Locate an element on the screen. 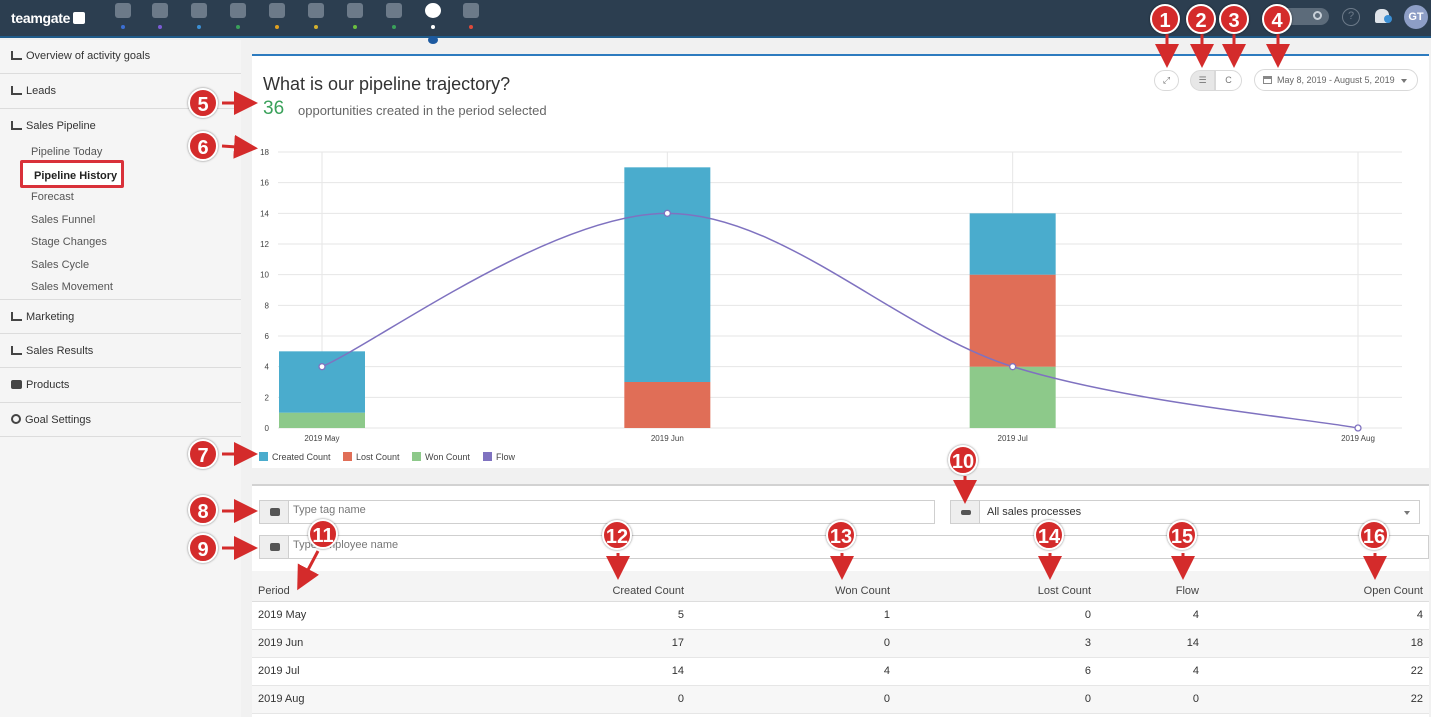  logo-mark-icon is located at coordinates (79, 18).